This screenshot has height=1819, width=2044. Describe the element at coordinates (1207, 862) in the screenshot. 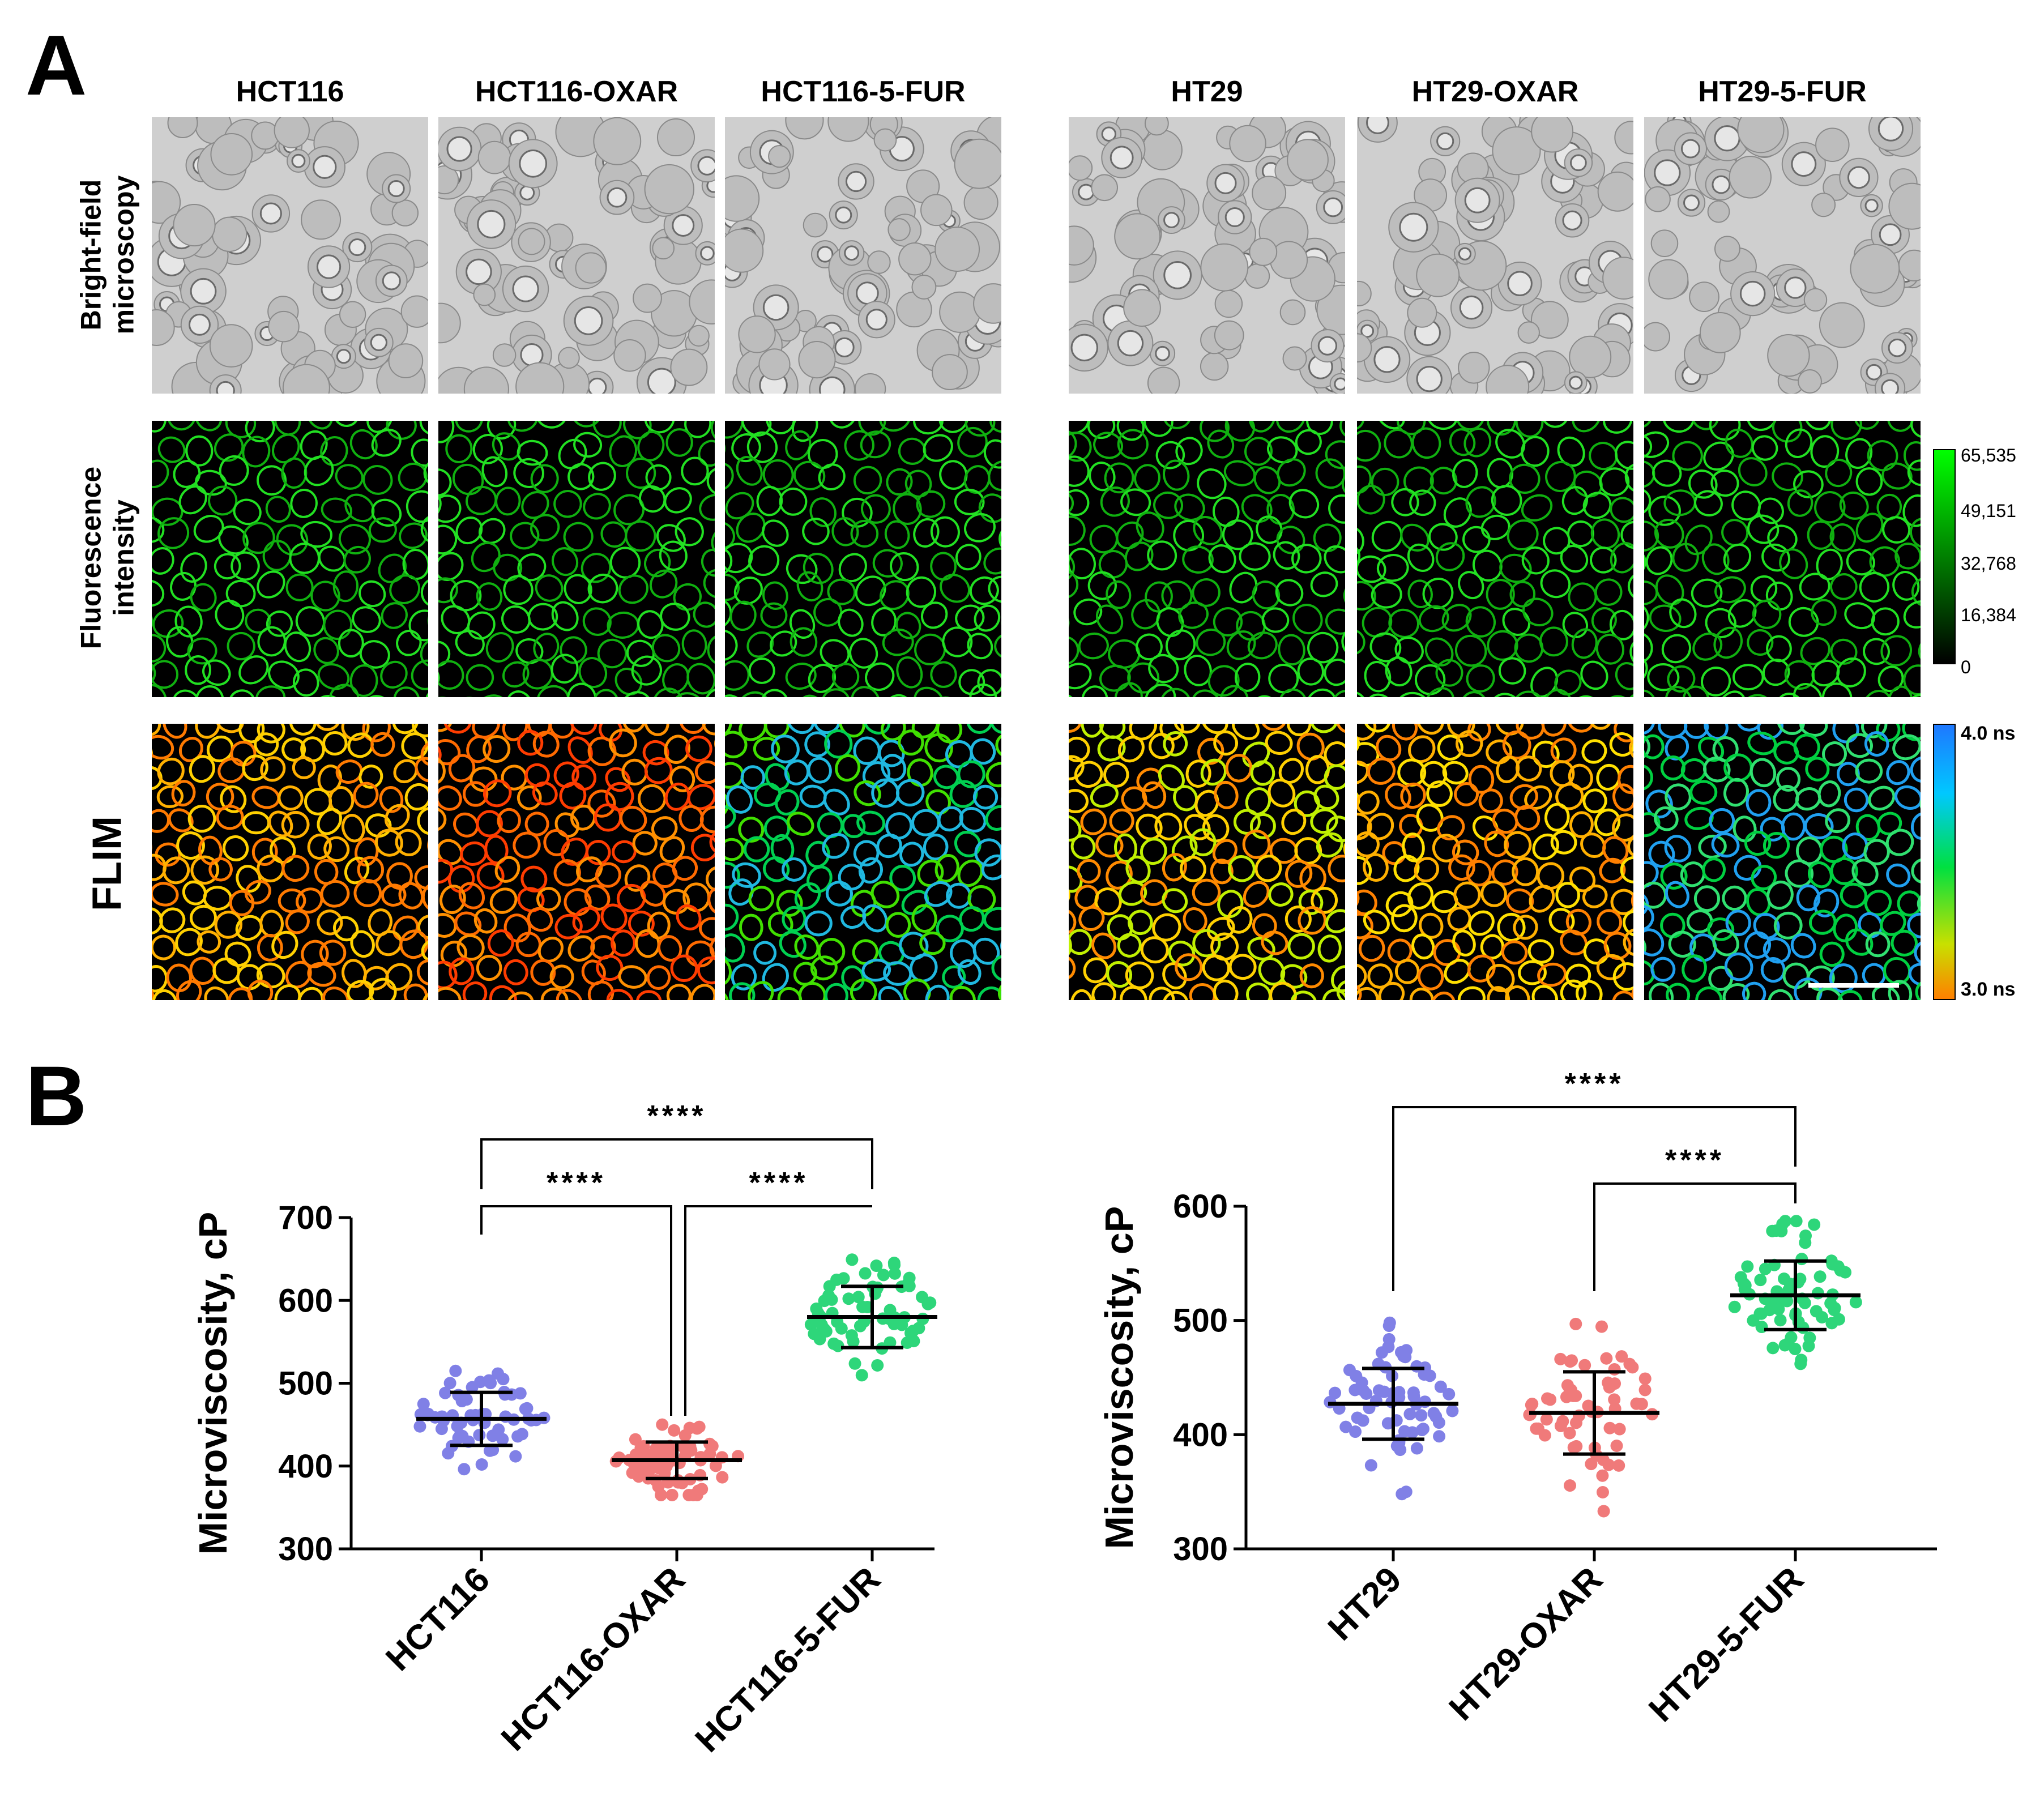

I see `flim-image-ht29` at that location.